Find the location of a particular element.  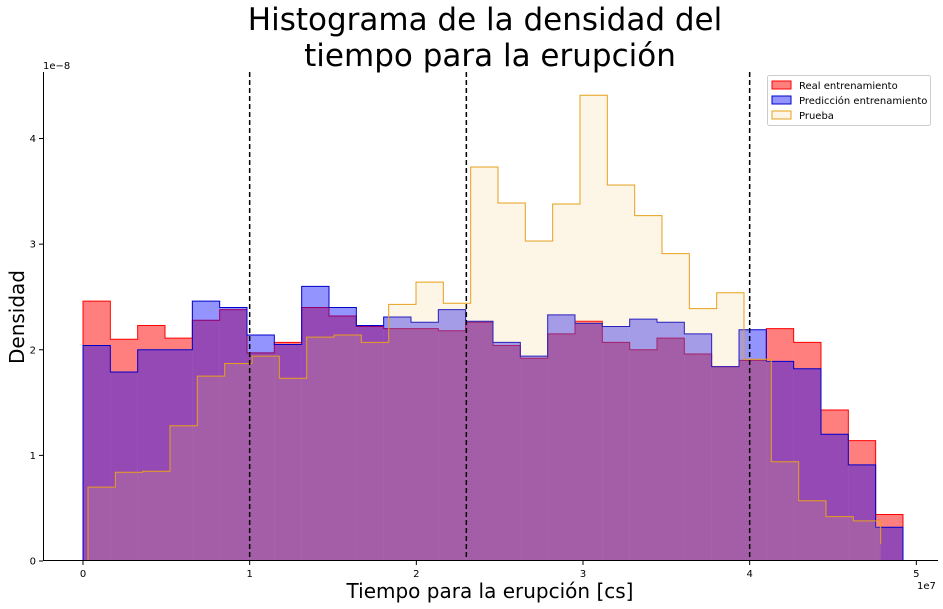

x-tick-label: 2 is located at coordinates (416, 574).